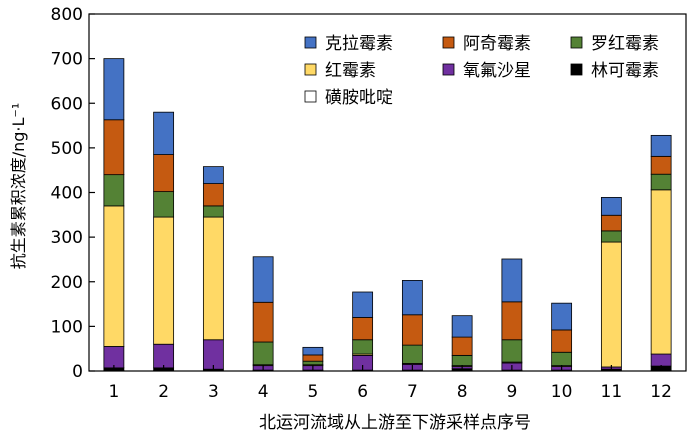 This screenshot has width=700, height=437. Describe the element at coordinates (412, 298) in the screenshot. I see `bar-segment-7-s6` at that location.